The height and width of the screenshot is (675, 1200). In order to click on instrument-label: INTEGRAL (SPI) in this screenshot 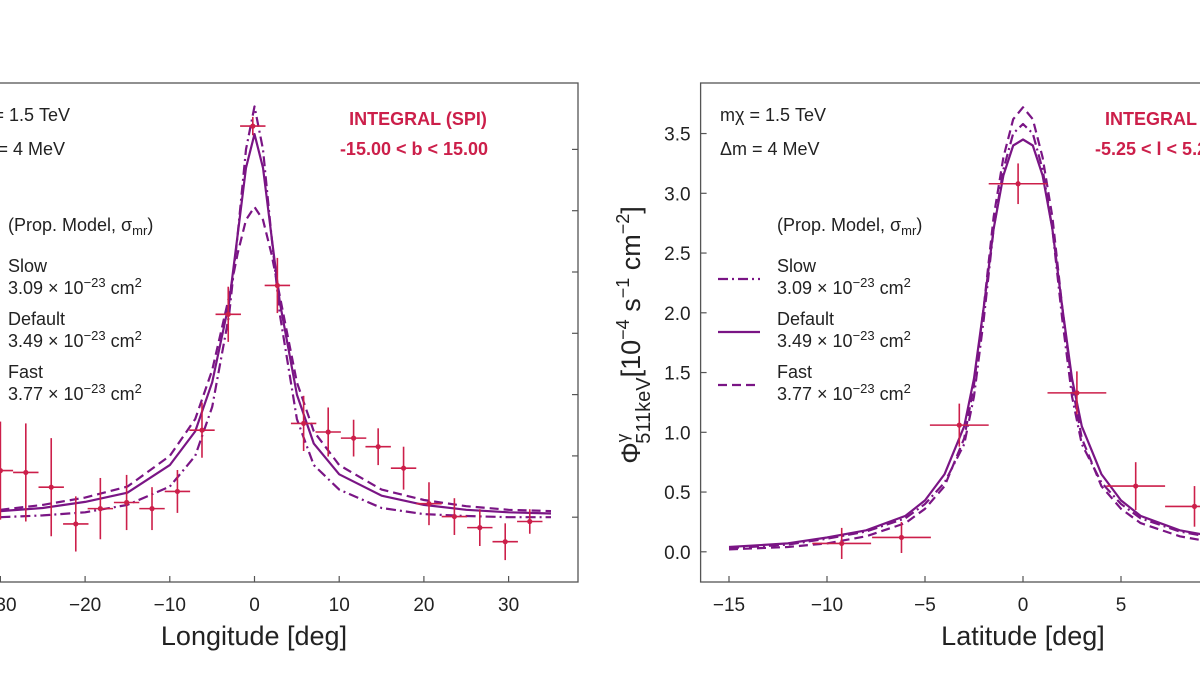, I will do `click(418, 119)`.